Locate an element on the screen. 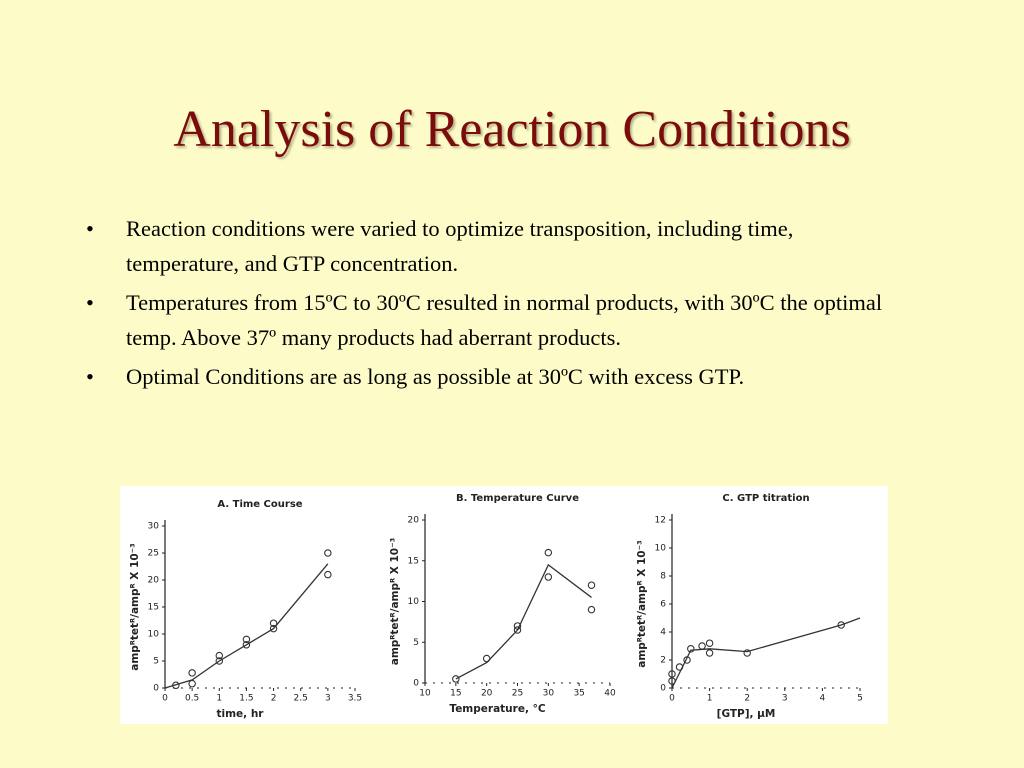  chart-title: B. Temperature Curve is located at coordinates (517, 498).